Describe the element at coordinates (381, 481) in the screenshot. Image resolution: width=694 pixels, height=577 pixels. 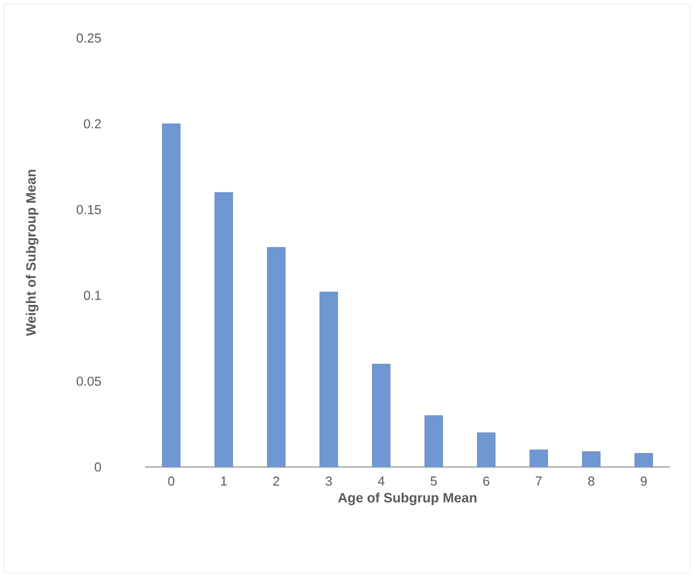
I see `x-tick-label: 4` at that location.